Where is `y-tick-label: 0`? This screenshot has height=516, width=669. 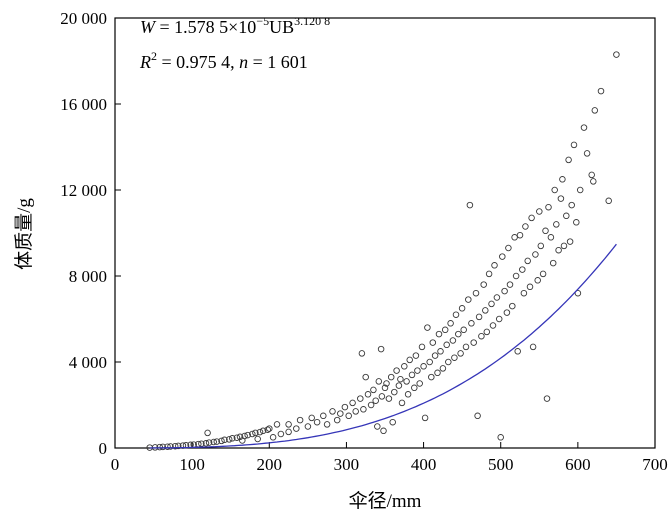 y-tick-label: 0 is located at coordinates (103, 448).